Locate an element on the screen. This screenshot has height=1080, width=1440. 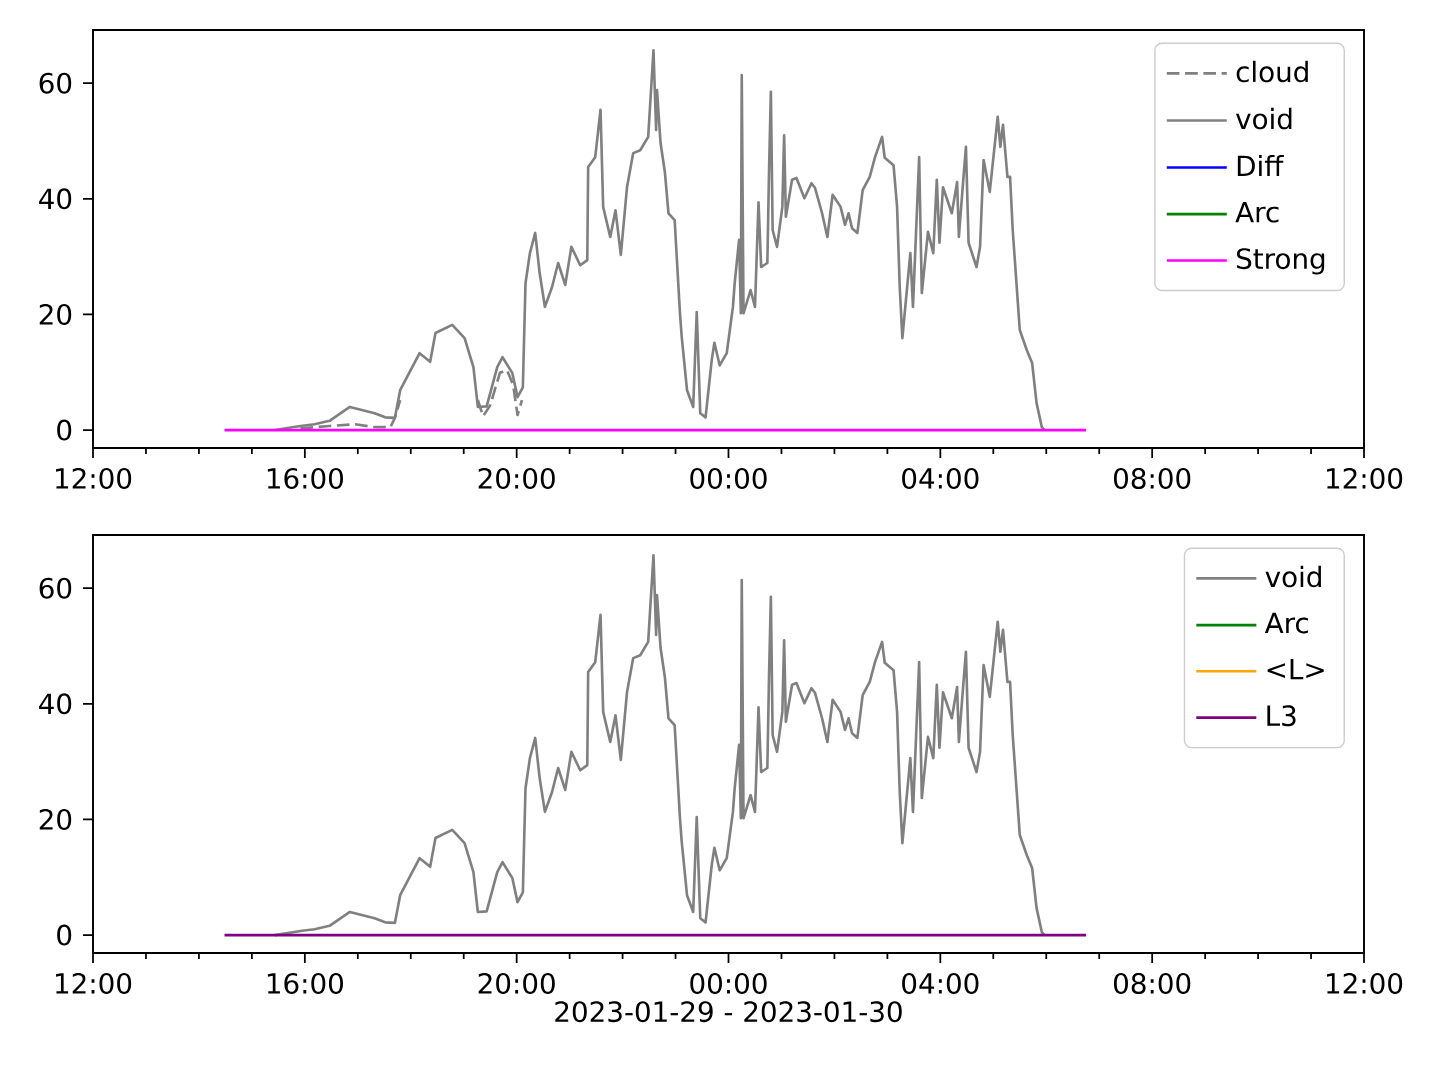
x-axis-title: 2023-01-29 - 2023-01-30 is located at coordinates (728, 1012).